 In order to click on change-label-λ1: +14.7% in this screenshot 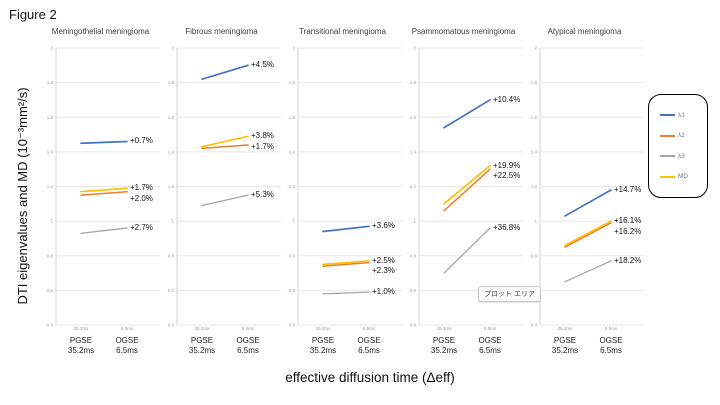, I will do `click(628, 189)`.